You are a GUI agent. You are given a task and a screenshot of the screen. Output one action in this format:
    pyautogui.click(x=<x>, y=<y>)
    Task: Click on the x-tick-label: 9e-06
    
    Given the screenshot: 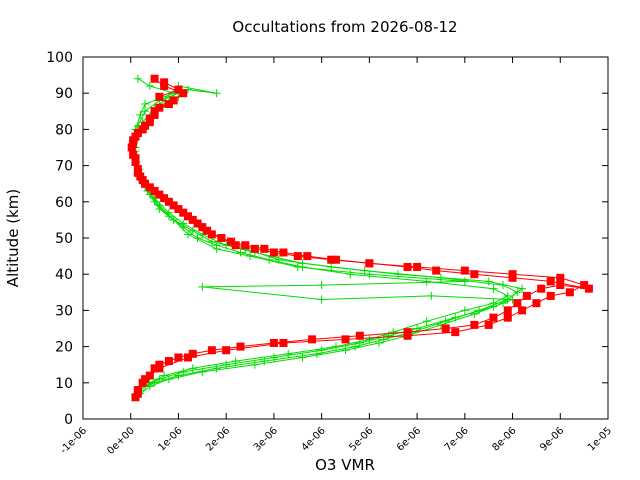 What is the action you would take?
    pyautogui.click(x=552, y=439)
    